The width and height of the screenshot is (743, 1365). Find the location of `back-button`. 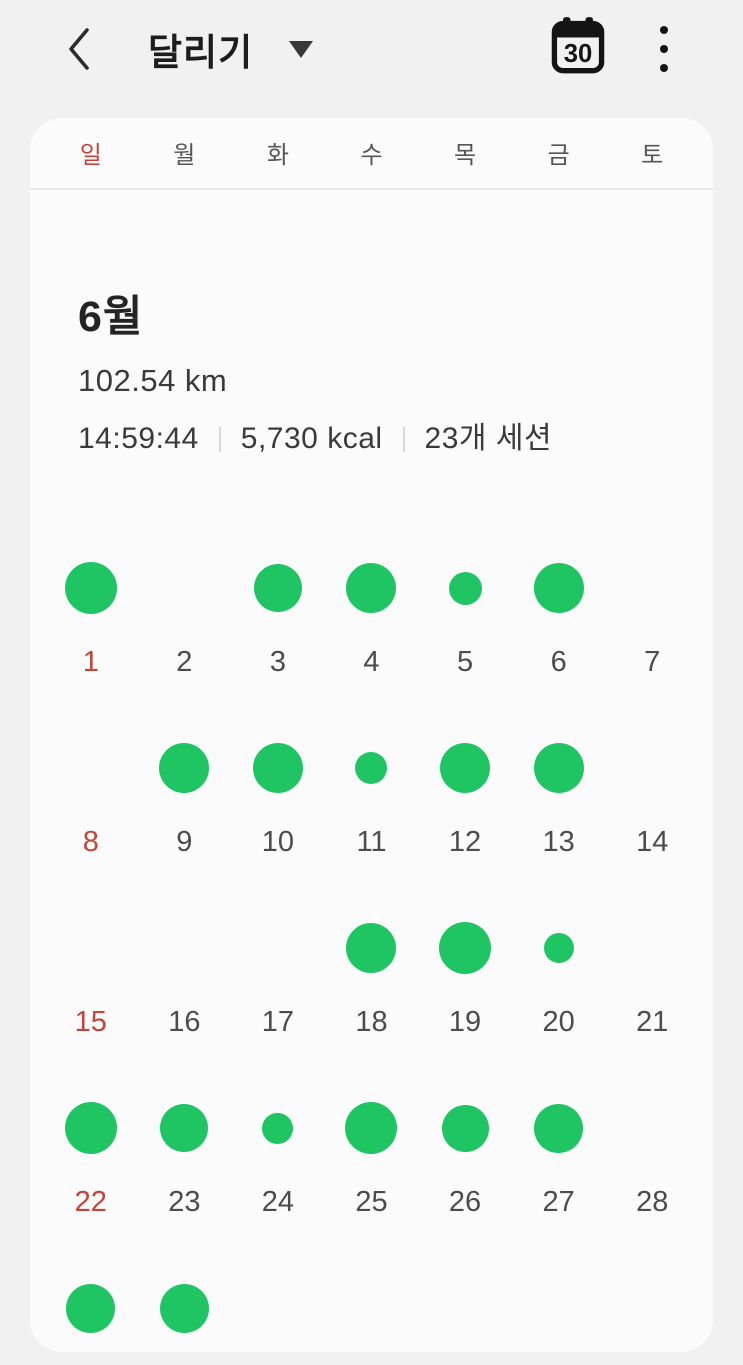

back-button is located at coordinates (78, 50).